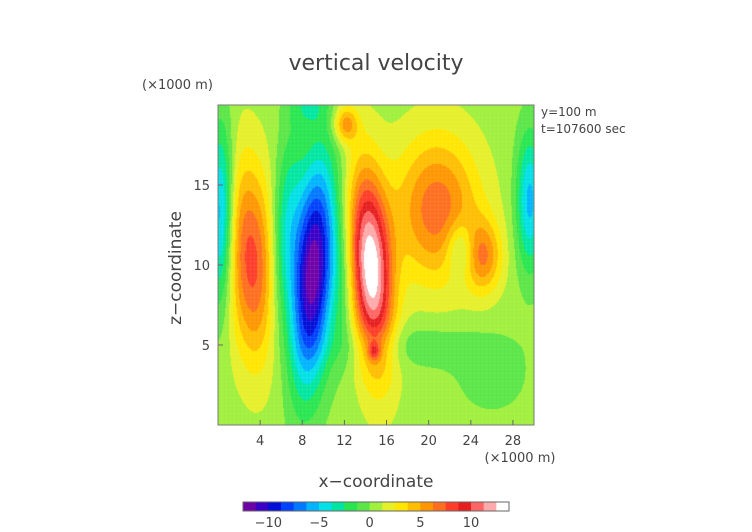 The width and height of the screenshot is (752, 532). What do you see at coordinates (344, 441) in the screenshot?
I see `x-tick-label: 12` at bounding box center [344, 441].